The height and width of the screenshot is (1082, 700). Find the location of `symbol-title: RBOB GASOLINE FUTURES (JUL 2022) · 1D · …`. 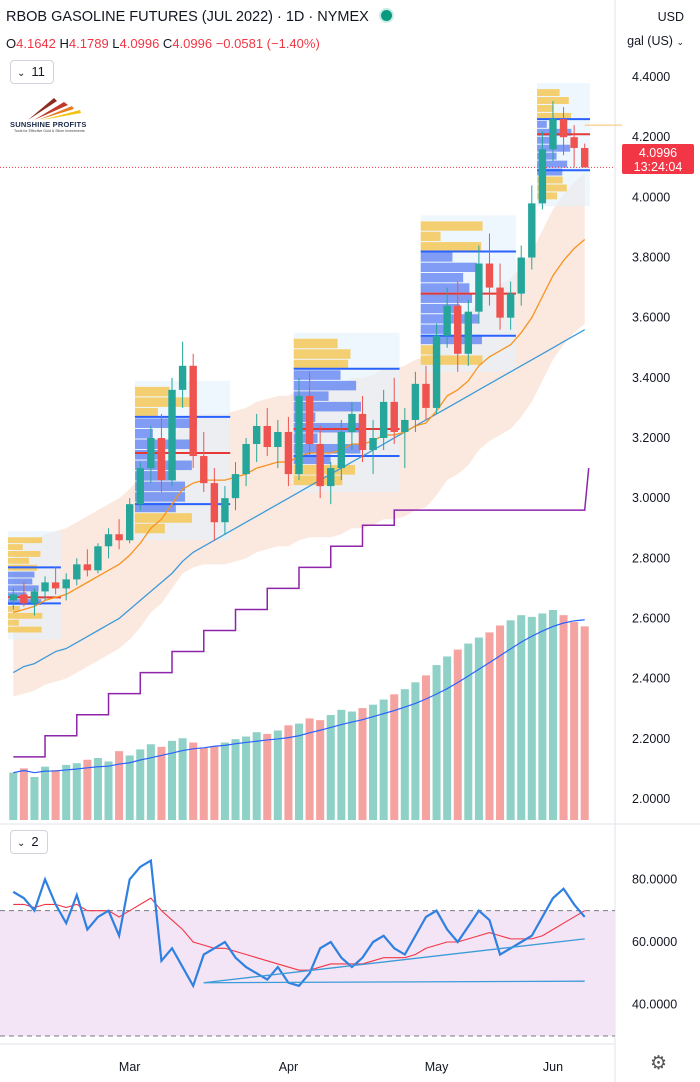

symbol-title: RBOB GASOLINE FUTURES (JUL 2022) · 1D · … is located at coordinates (200, 16).